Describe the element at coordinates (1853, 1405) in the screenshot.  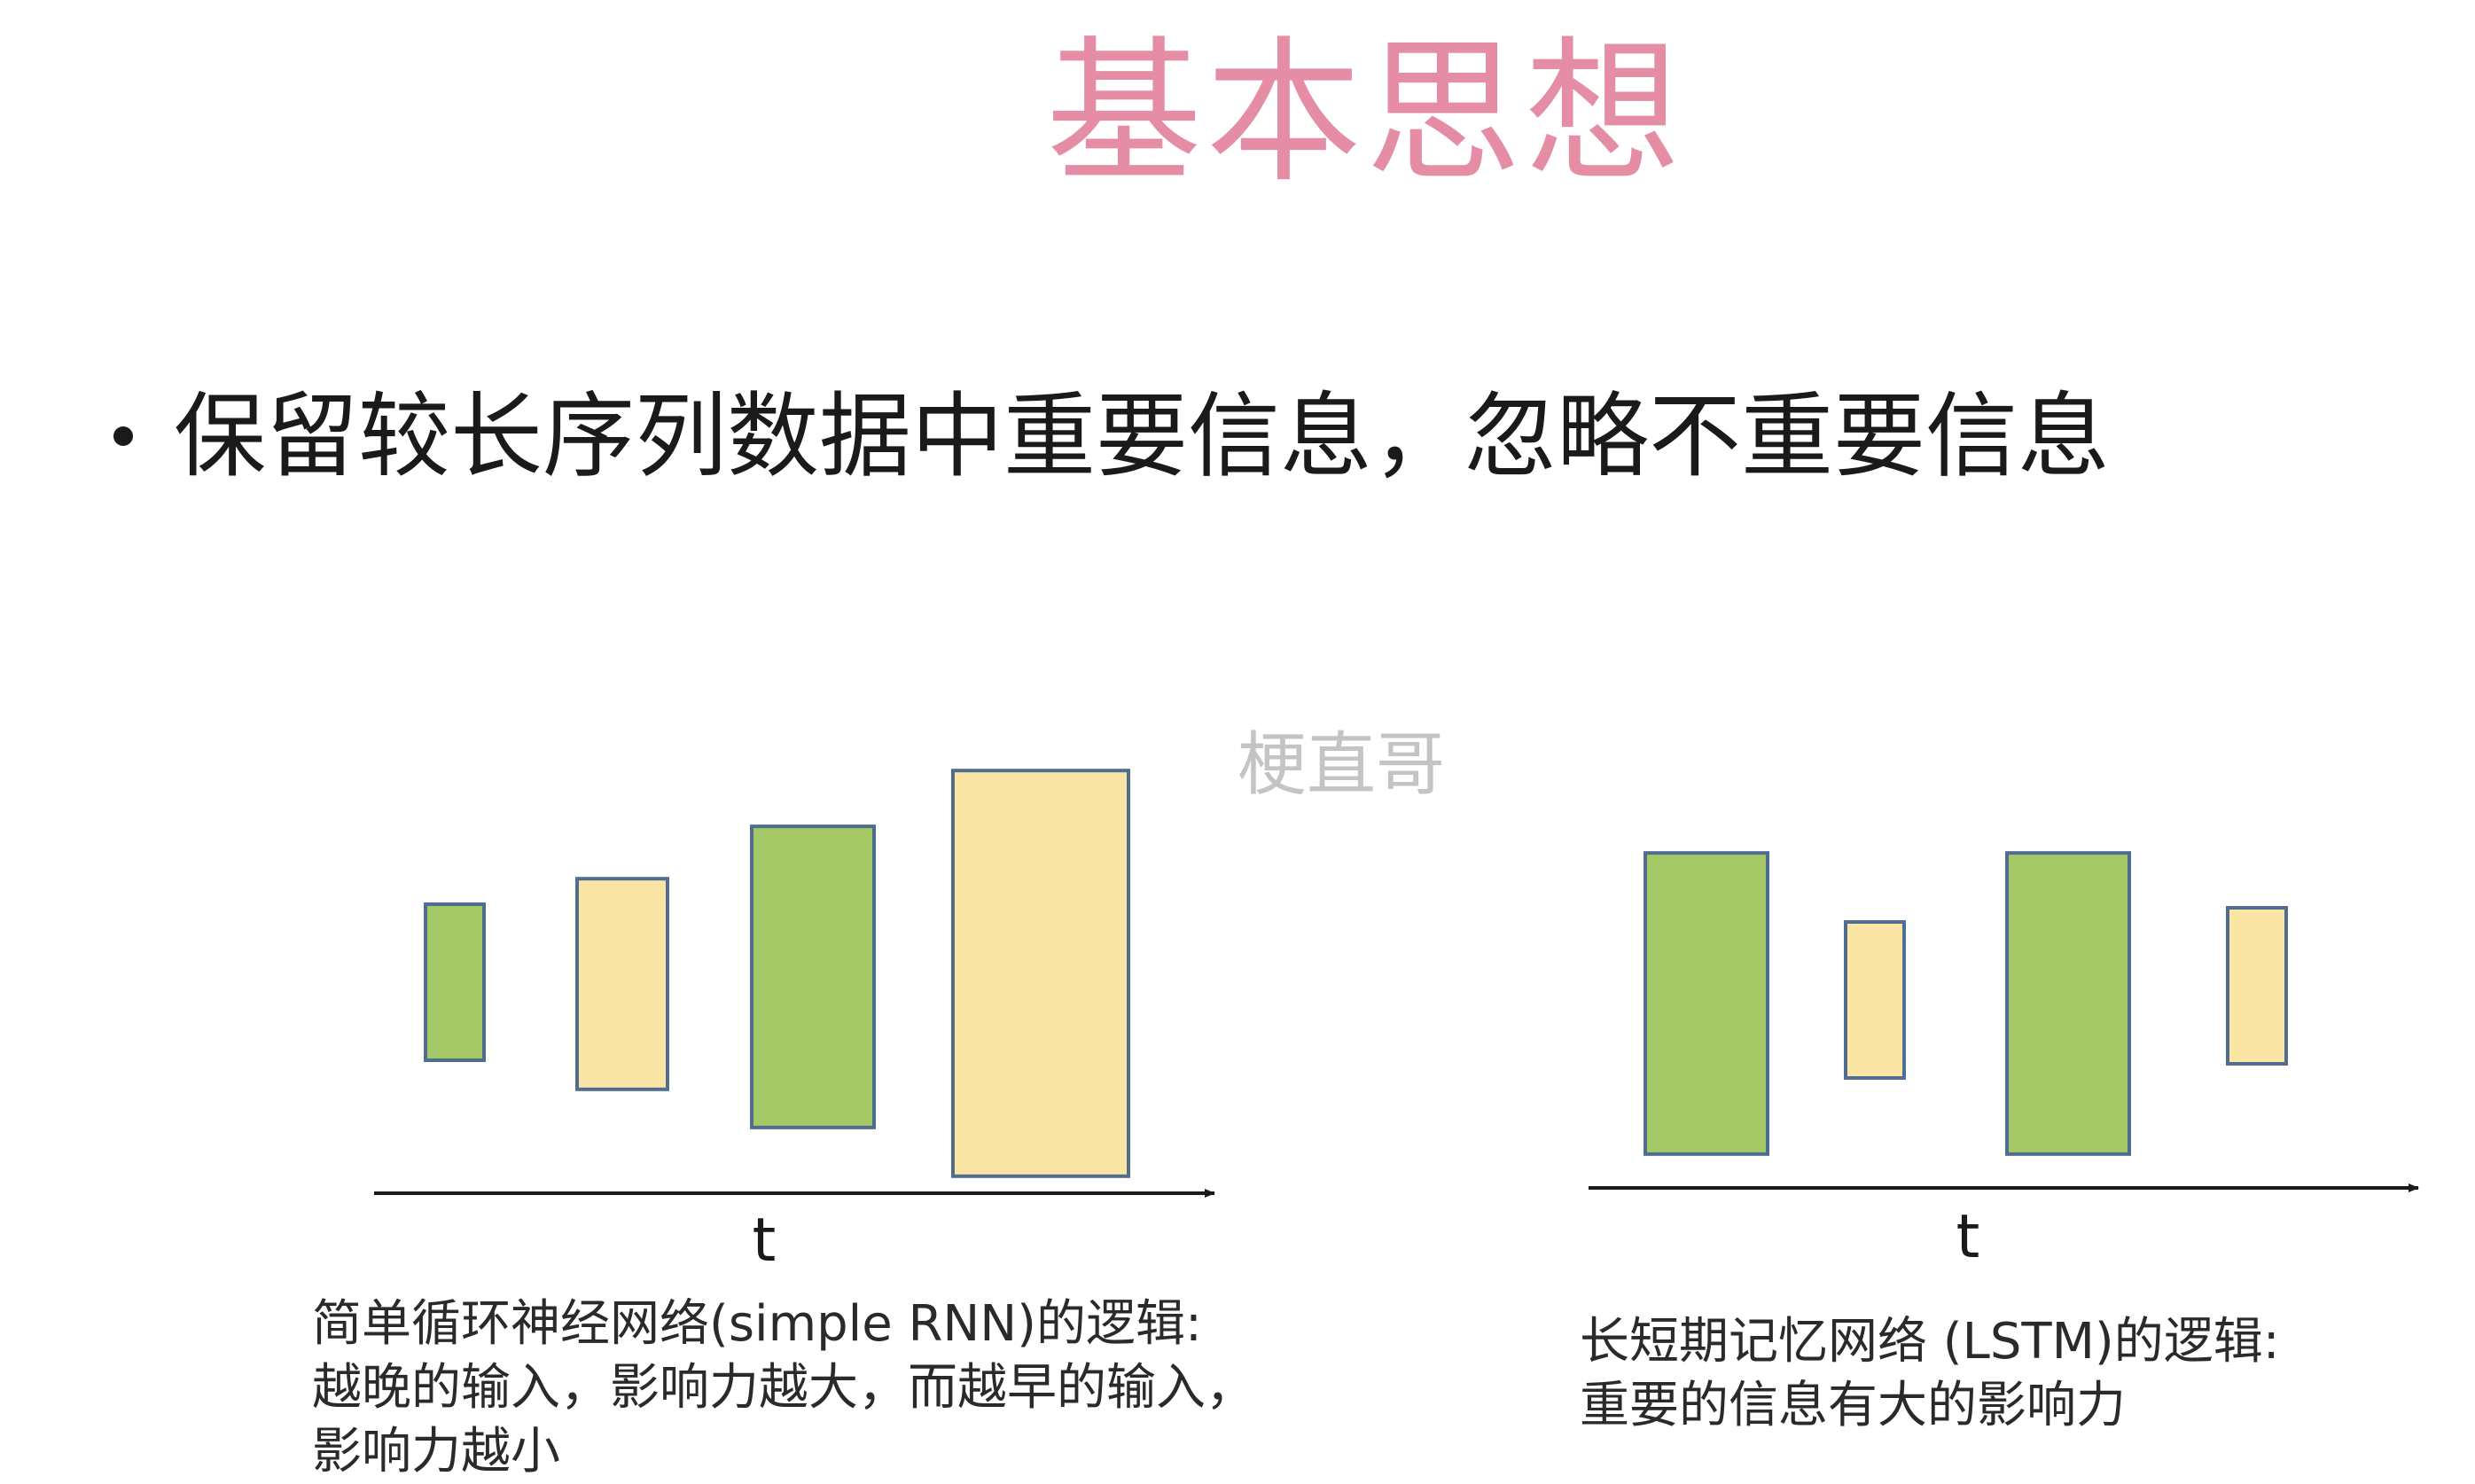
I see `lstm-caption-line: 重要的信息有大的影响力` at that location.